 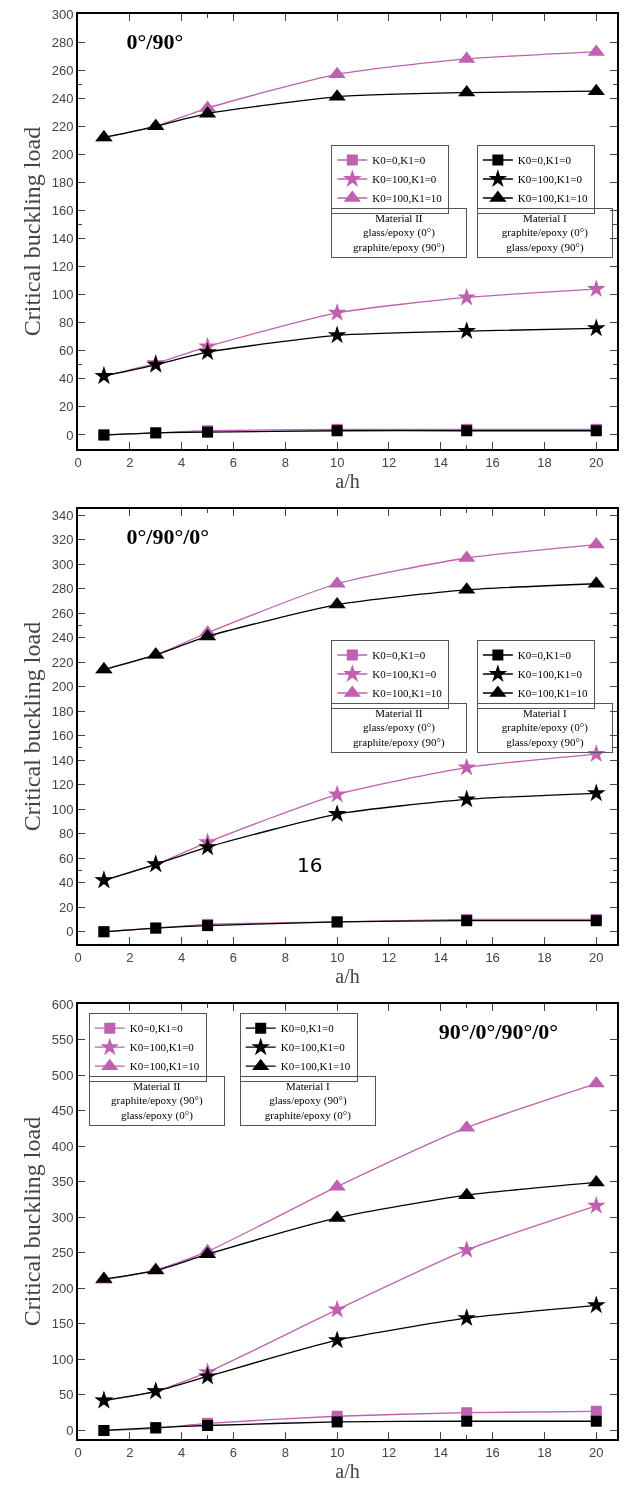 What do you see at coordinates (308, 1101) in the screenshot?
I see `annotation: Material I glass/epoxy (90°) graphite/epoxy (0°)` at bounding box center [308, 1101].